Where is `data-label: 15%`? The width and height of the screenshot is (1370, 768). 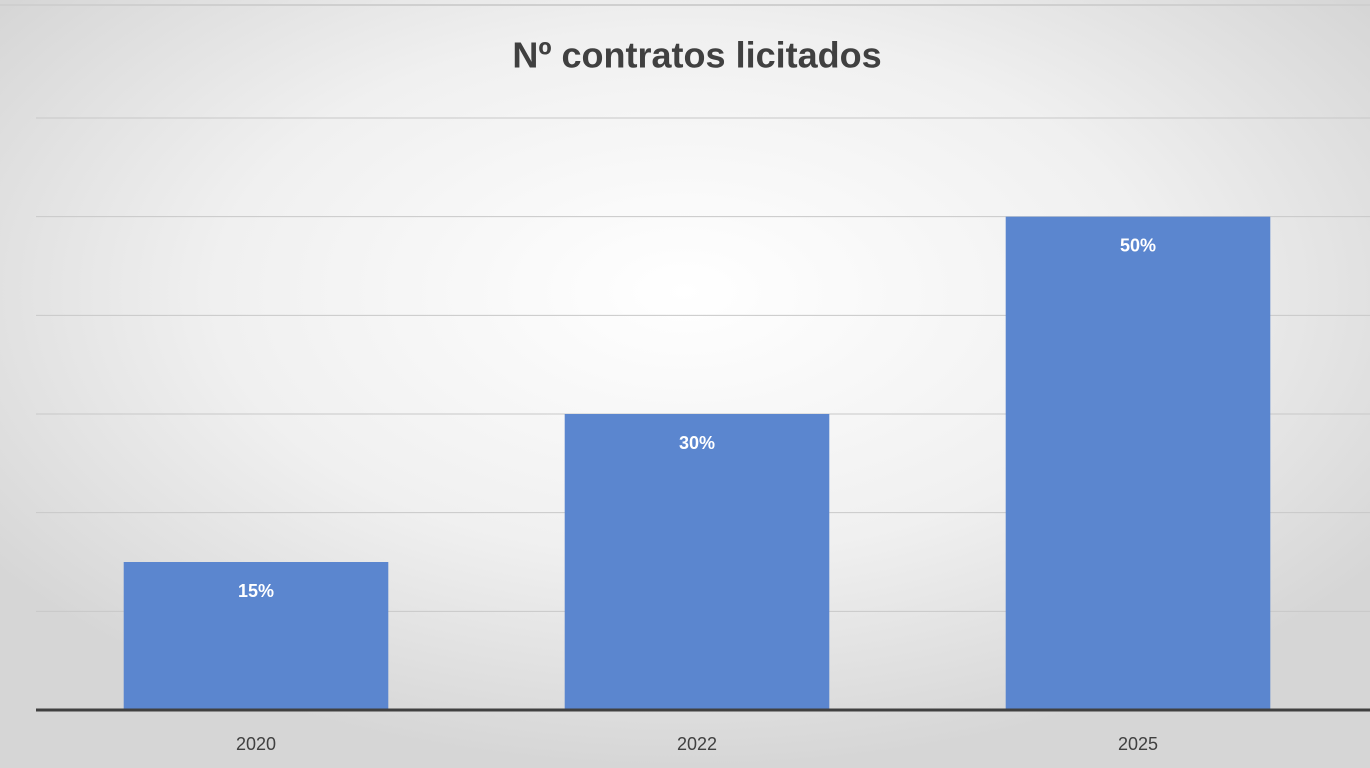 data-label: 15% is located at coordinates (256, 591).